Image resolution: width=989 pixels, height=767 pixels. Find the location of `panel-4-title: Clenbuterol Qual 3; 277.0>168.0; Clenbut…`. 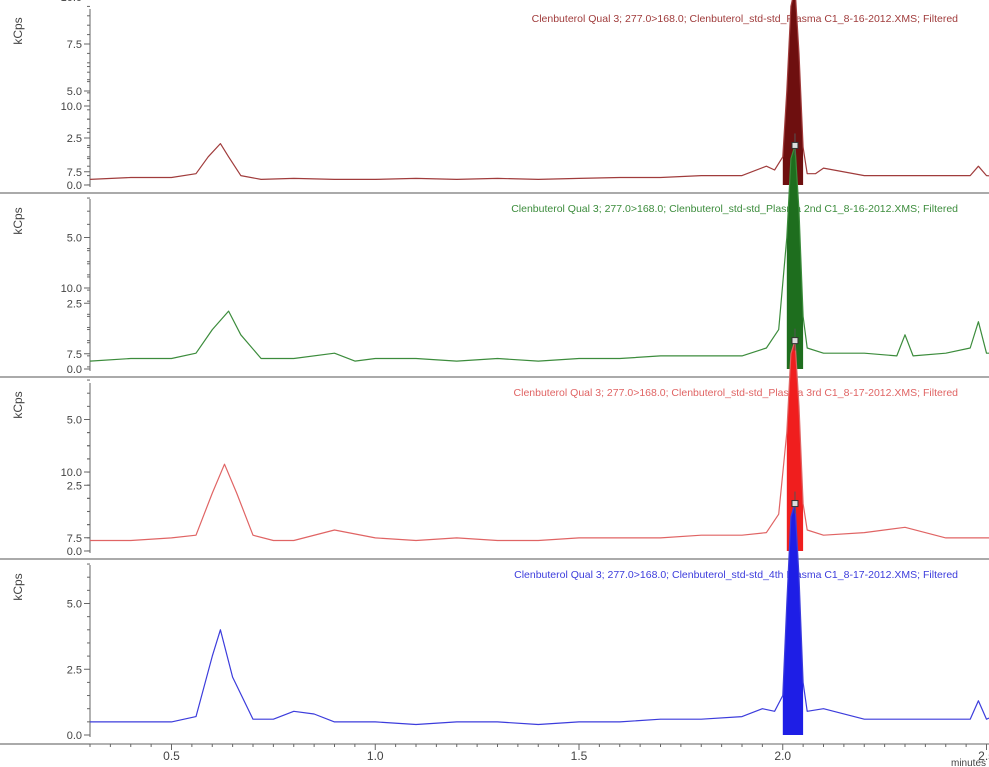

panel-4-title: Clenbuterol Qual 3; 277.0>168.0; Clenbut… is located at coordinates (736, 575).